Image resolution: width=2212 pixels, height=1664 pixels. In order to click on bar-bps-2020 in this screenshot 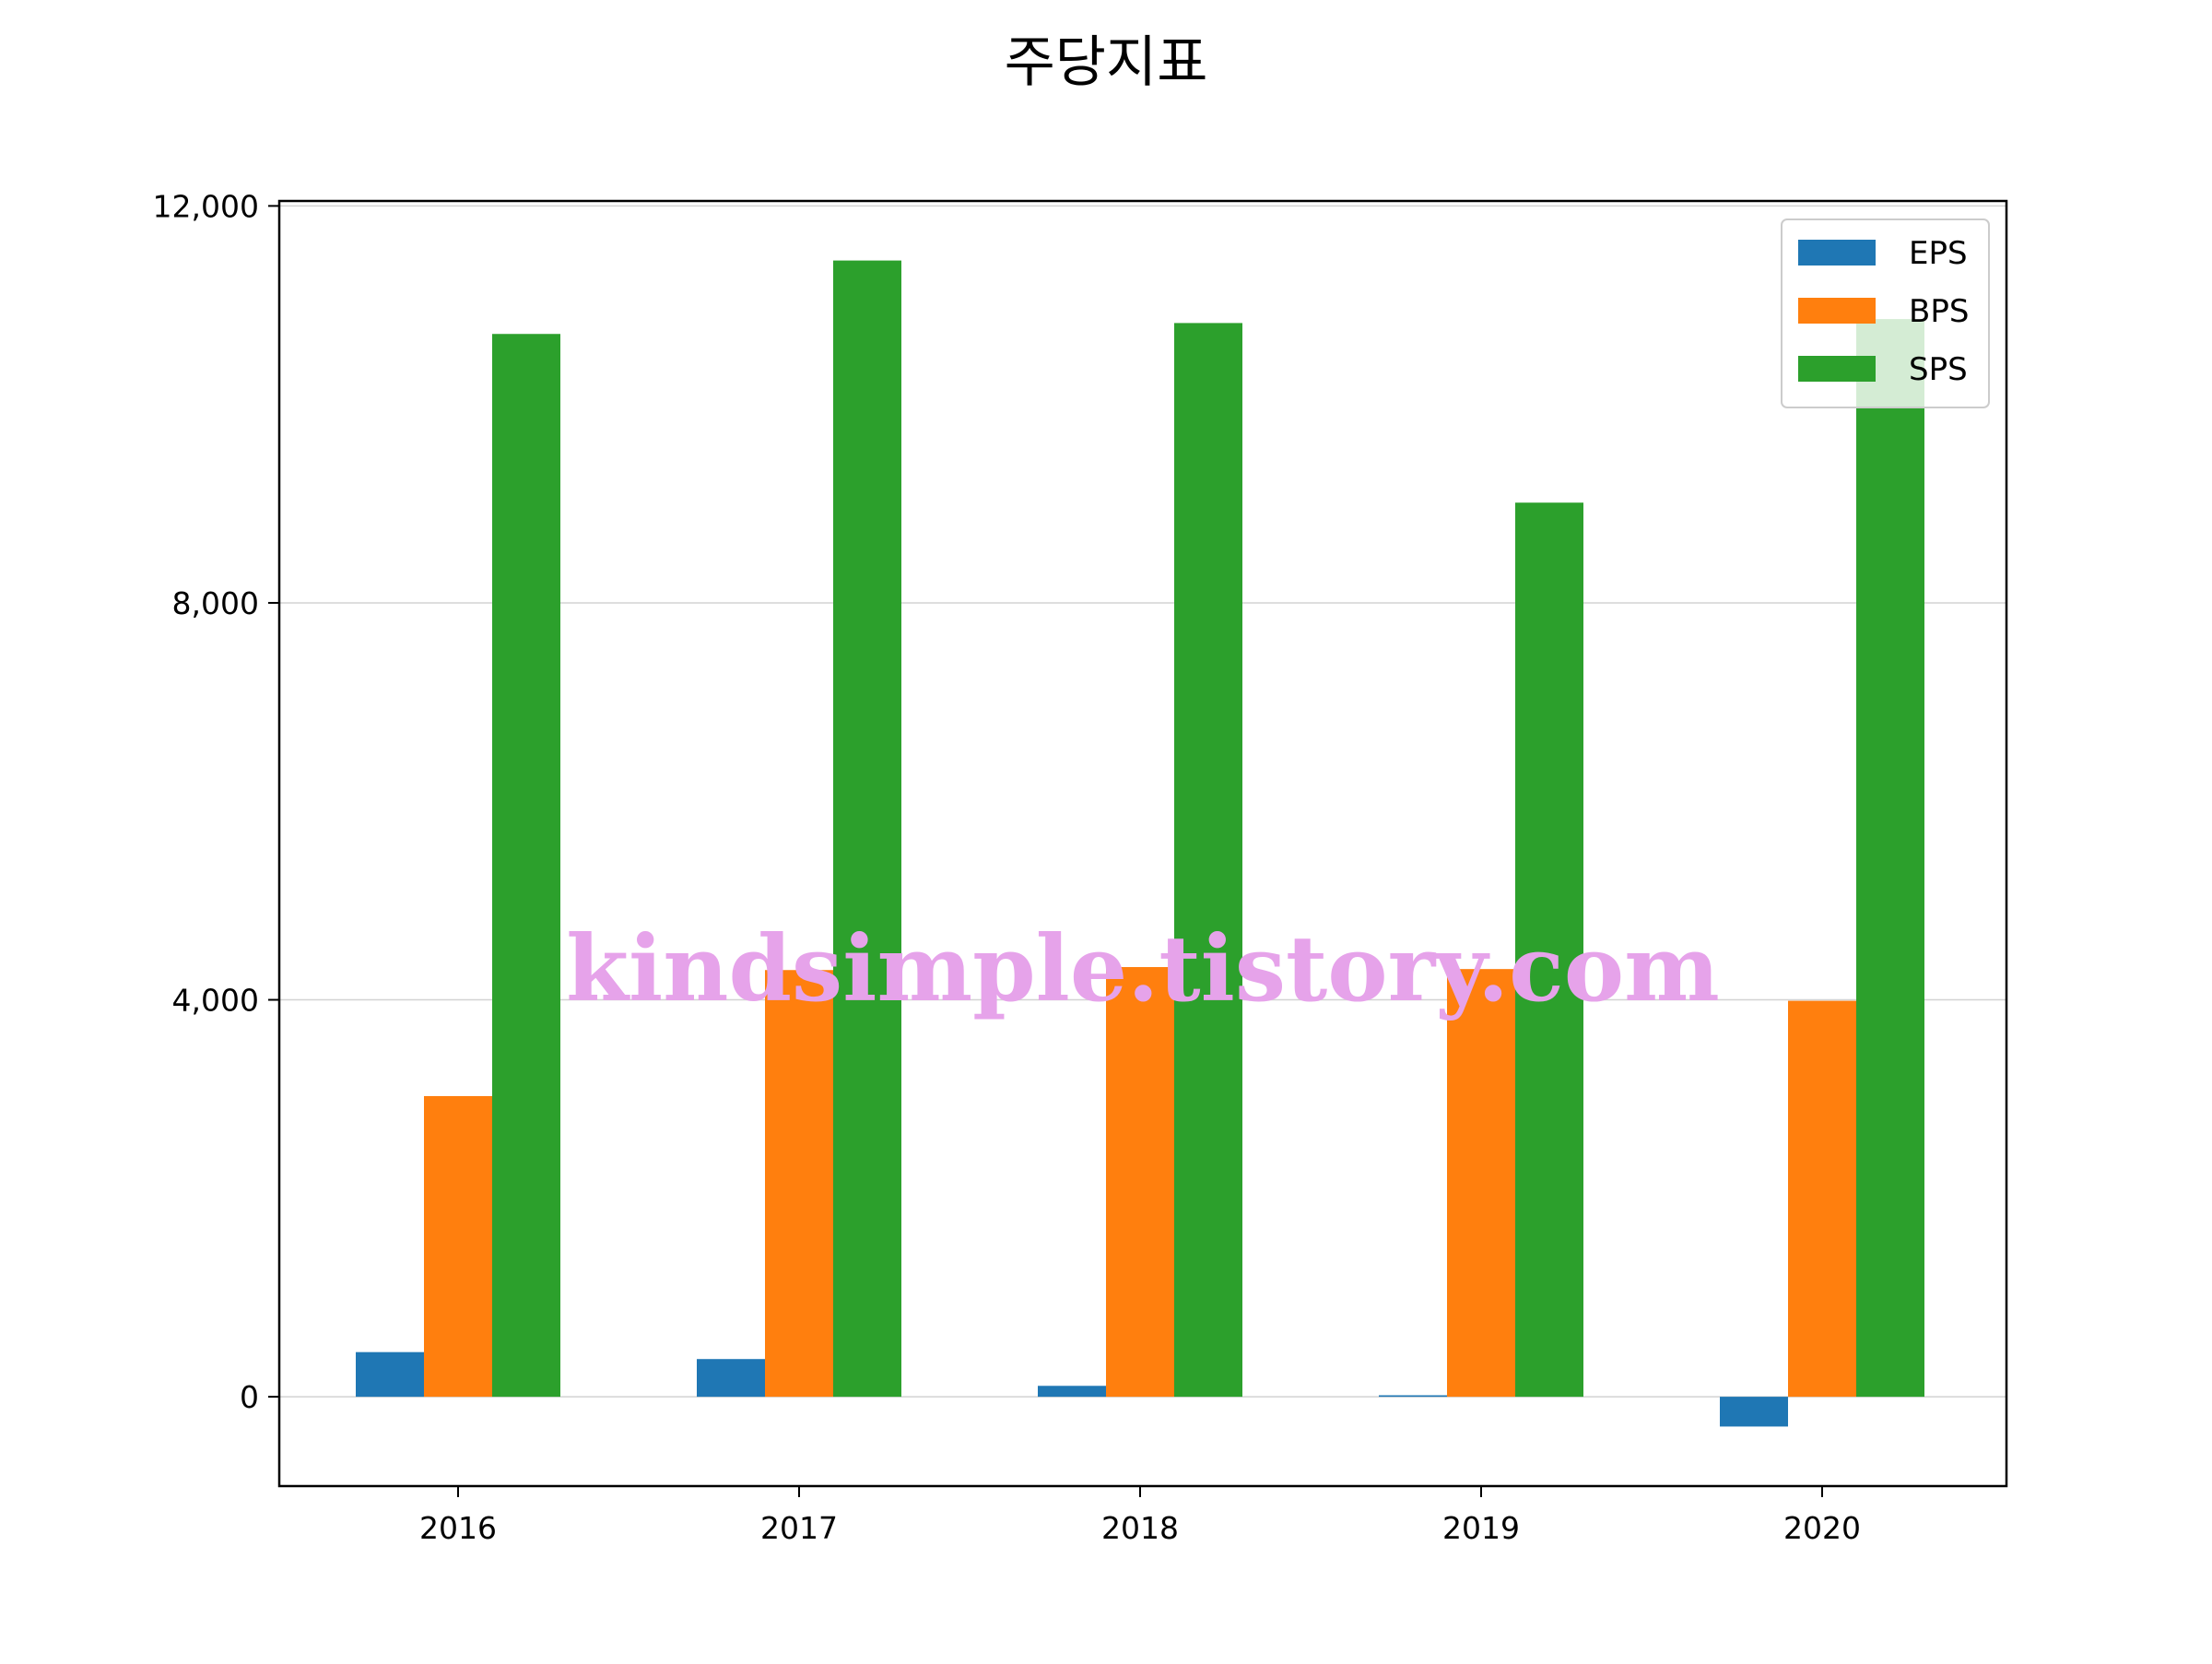, I will do `click(1822, 1199)`.